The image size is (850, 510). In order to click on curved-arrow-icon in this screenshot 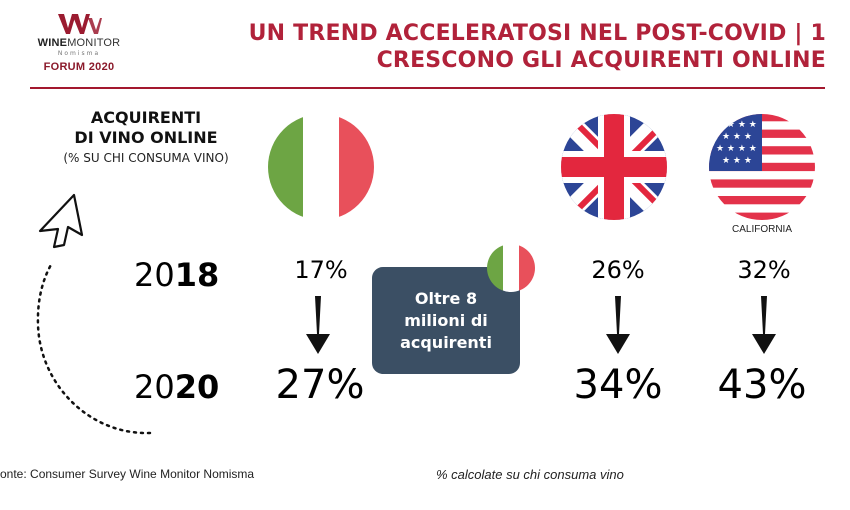, I will do `click(94, 314)`.